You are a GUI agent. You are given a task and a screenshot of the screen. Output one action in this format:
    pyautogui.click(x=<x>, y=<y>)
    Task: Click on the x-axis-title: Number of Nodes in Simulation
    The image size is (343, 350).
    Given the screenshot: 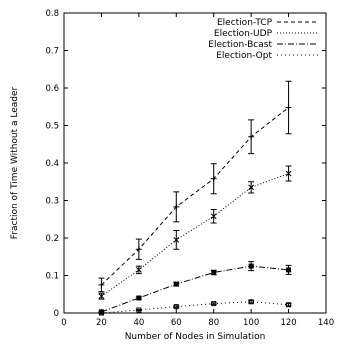 What is the action you would take?
    pyautogui.click(x=195, y=337)
    